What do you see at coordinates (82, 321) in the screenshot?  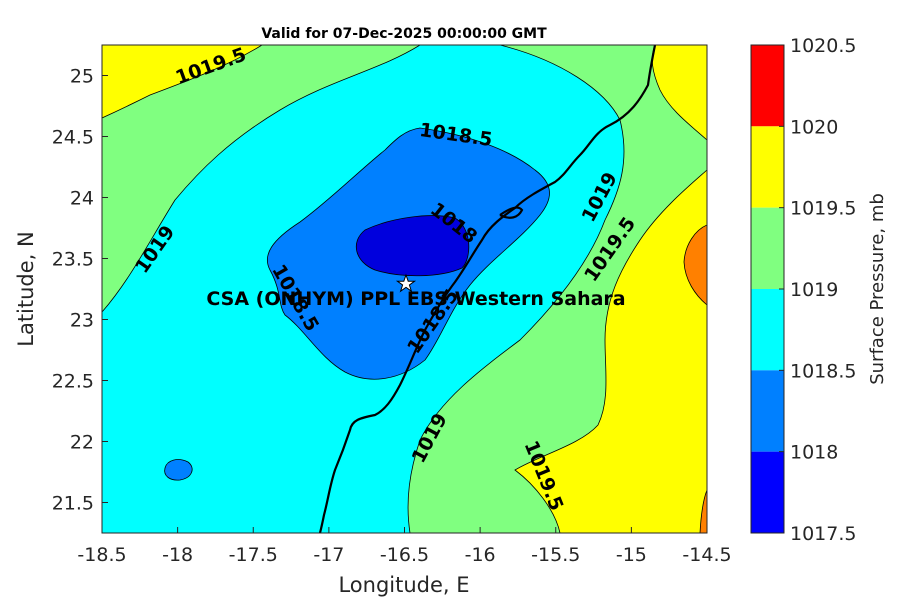 I see `y-tick-label: 23` at bounding box center [82, 321].